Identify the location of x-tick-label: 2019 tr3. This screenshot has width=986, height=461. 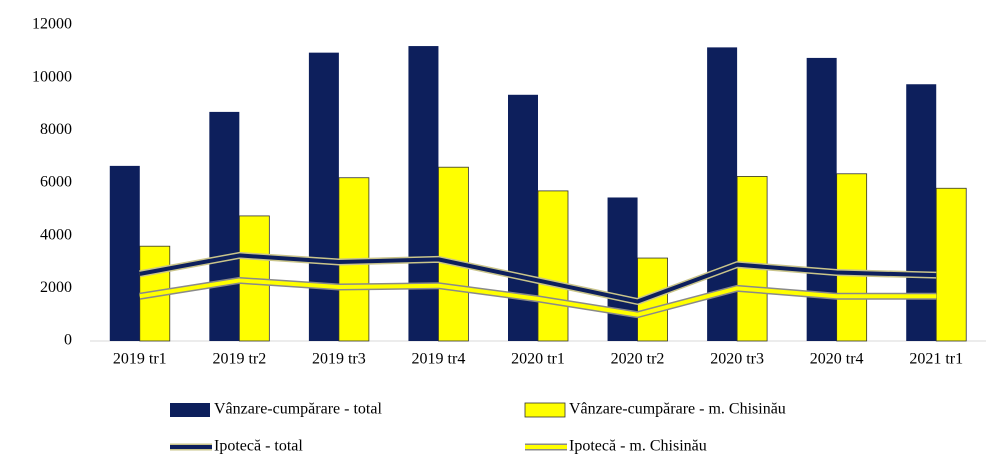
(339, 359).